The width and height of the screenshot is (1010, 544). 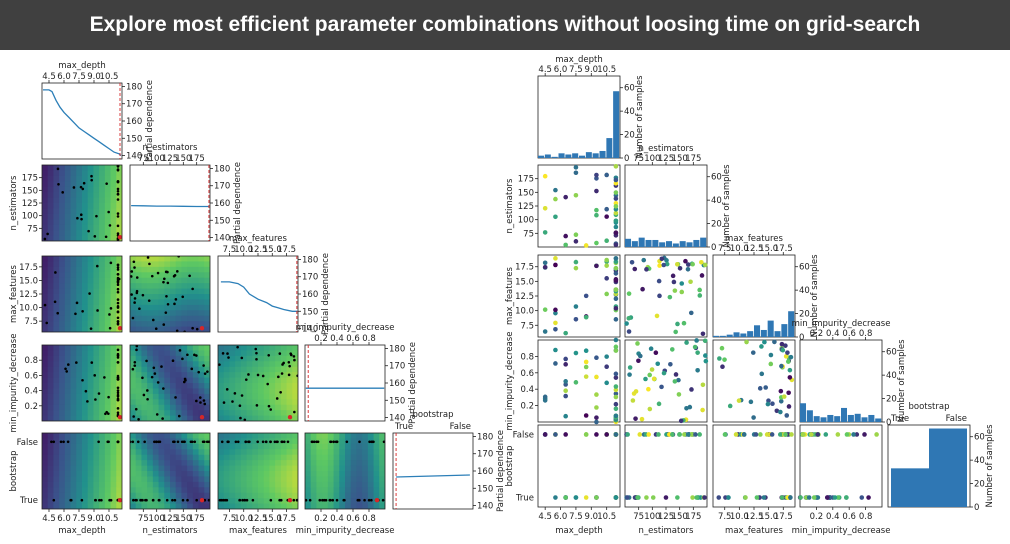 What do you see at coordinates (64, 519) in the screenshot?
I see `x-tick-label: 6.0` at bounding box center [64, 519].